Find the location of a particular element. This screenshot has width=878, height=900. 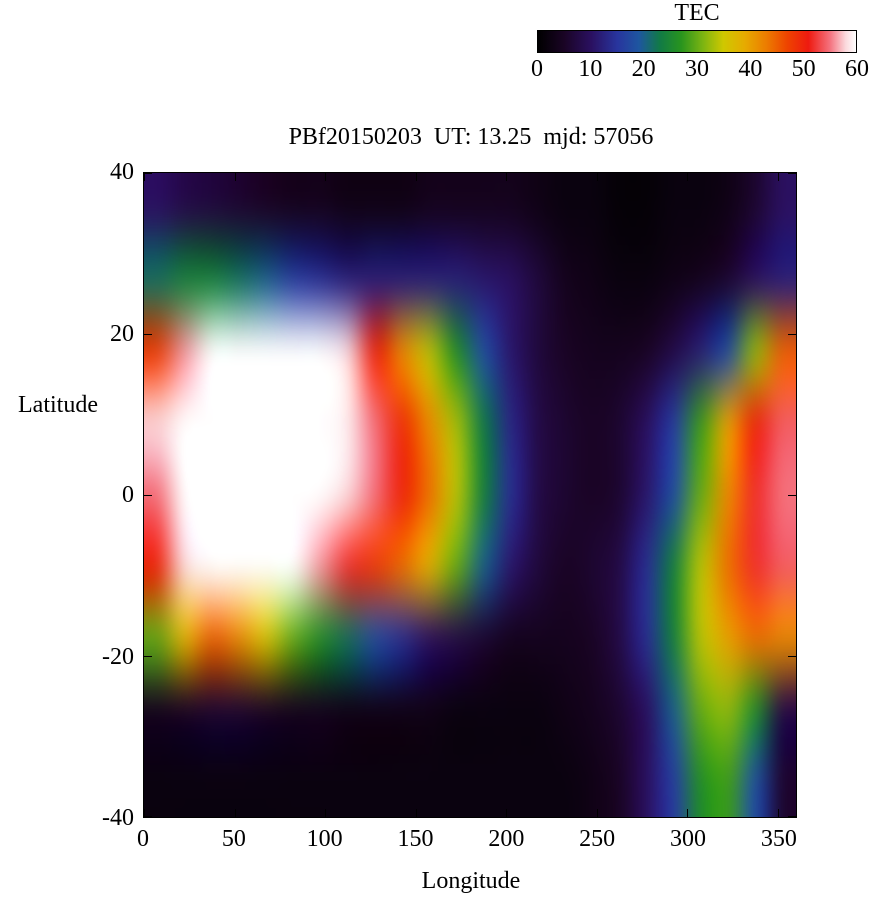

colorbar-tick-label: 0 is located at coordinates (537, 69).